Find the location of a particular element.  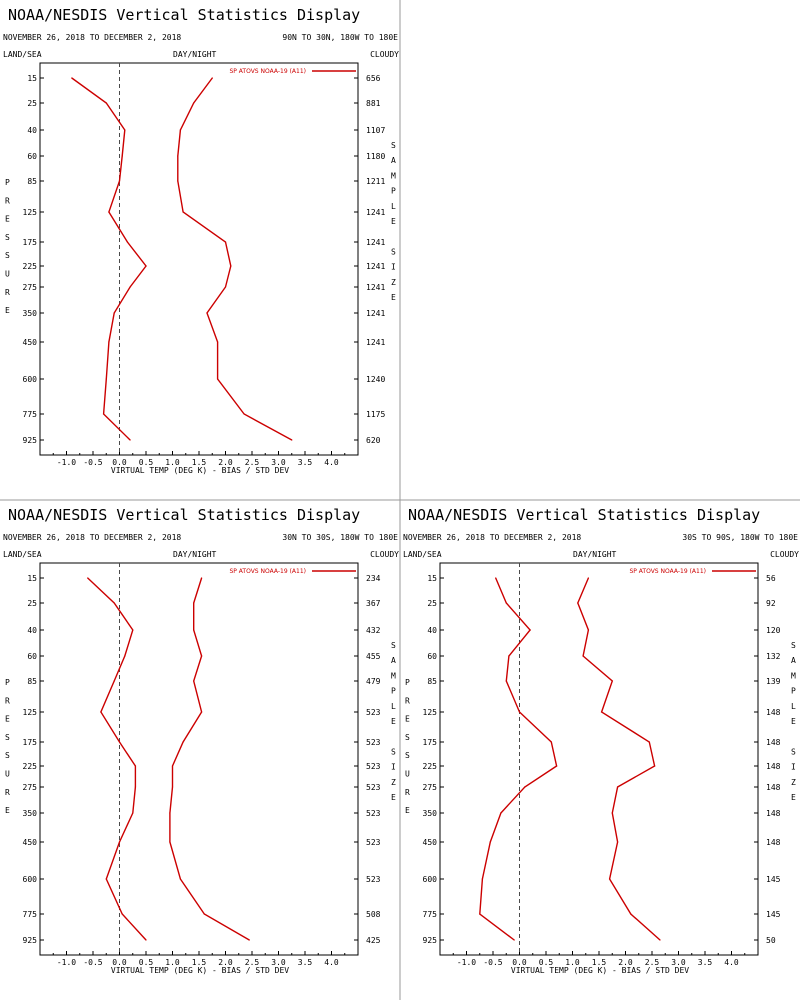

sample-size-value: 479 is located at coordinates (373, 681).